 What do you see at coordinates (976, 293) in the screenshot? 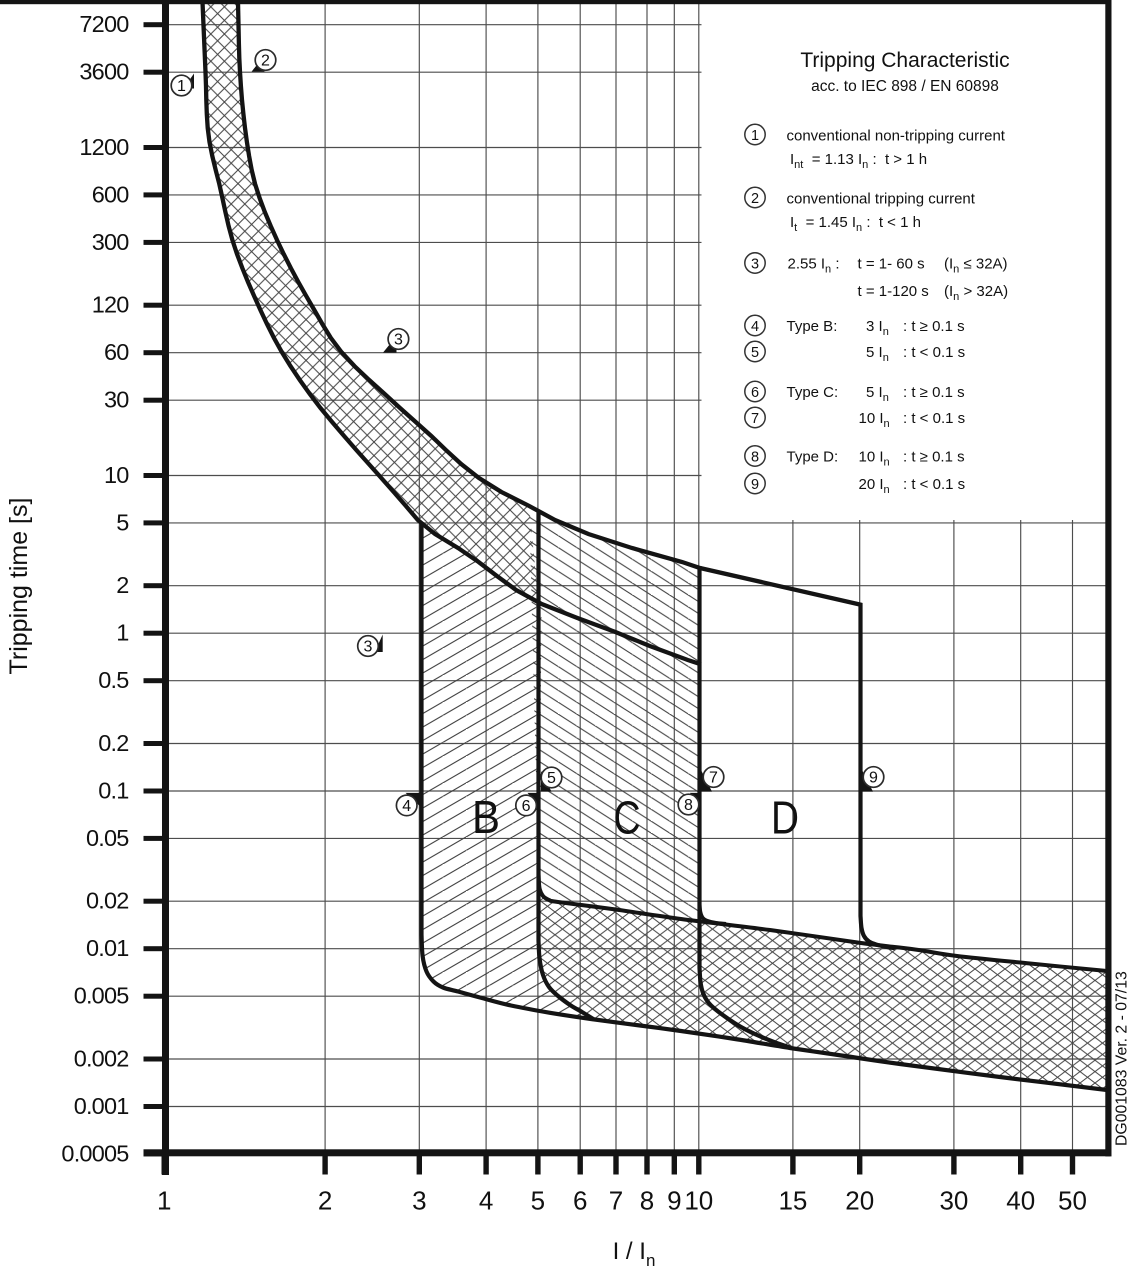
I see `svg-text: (In > 32A)` at bounding box center [976, 293].